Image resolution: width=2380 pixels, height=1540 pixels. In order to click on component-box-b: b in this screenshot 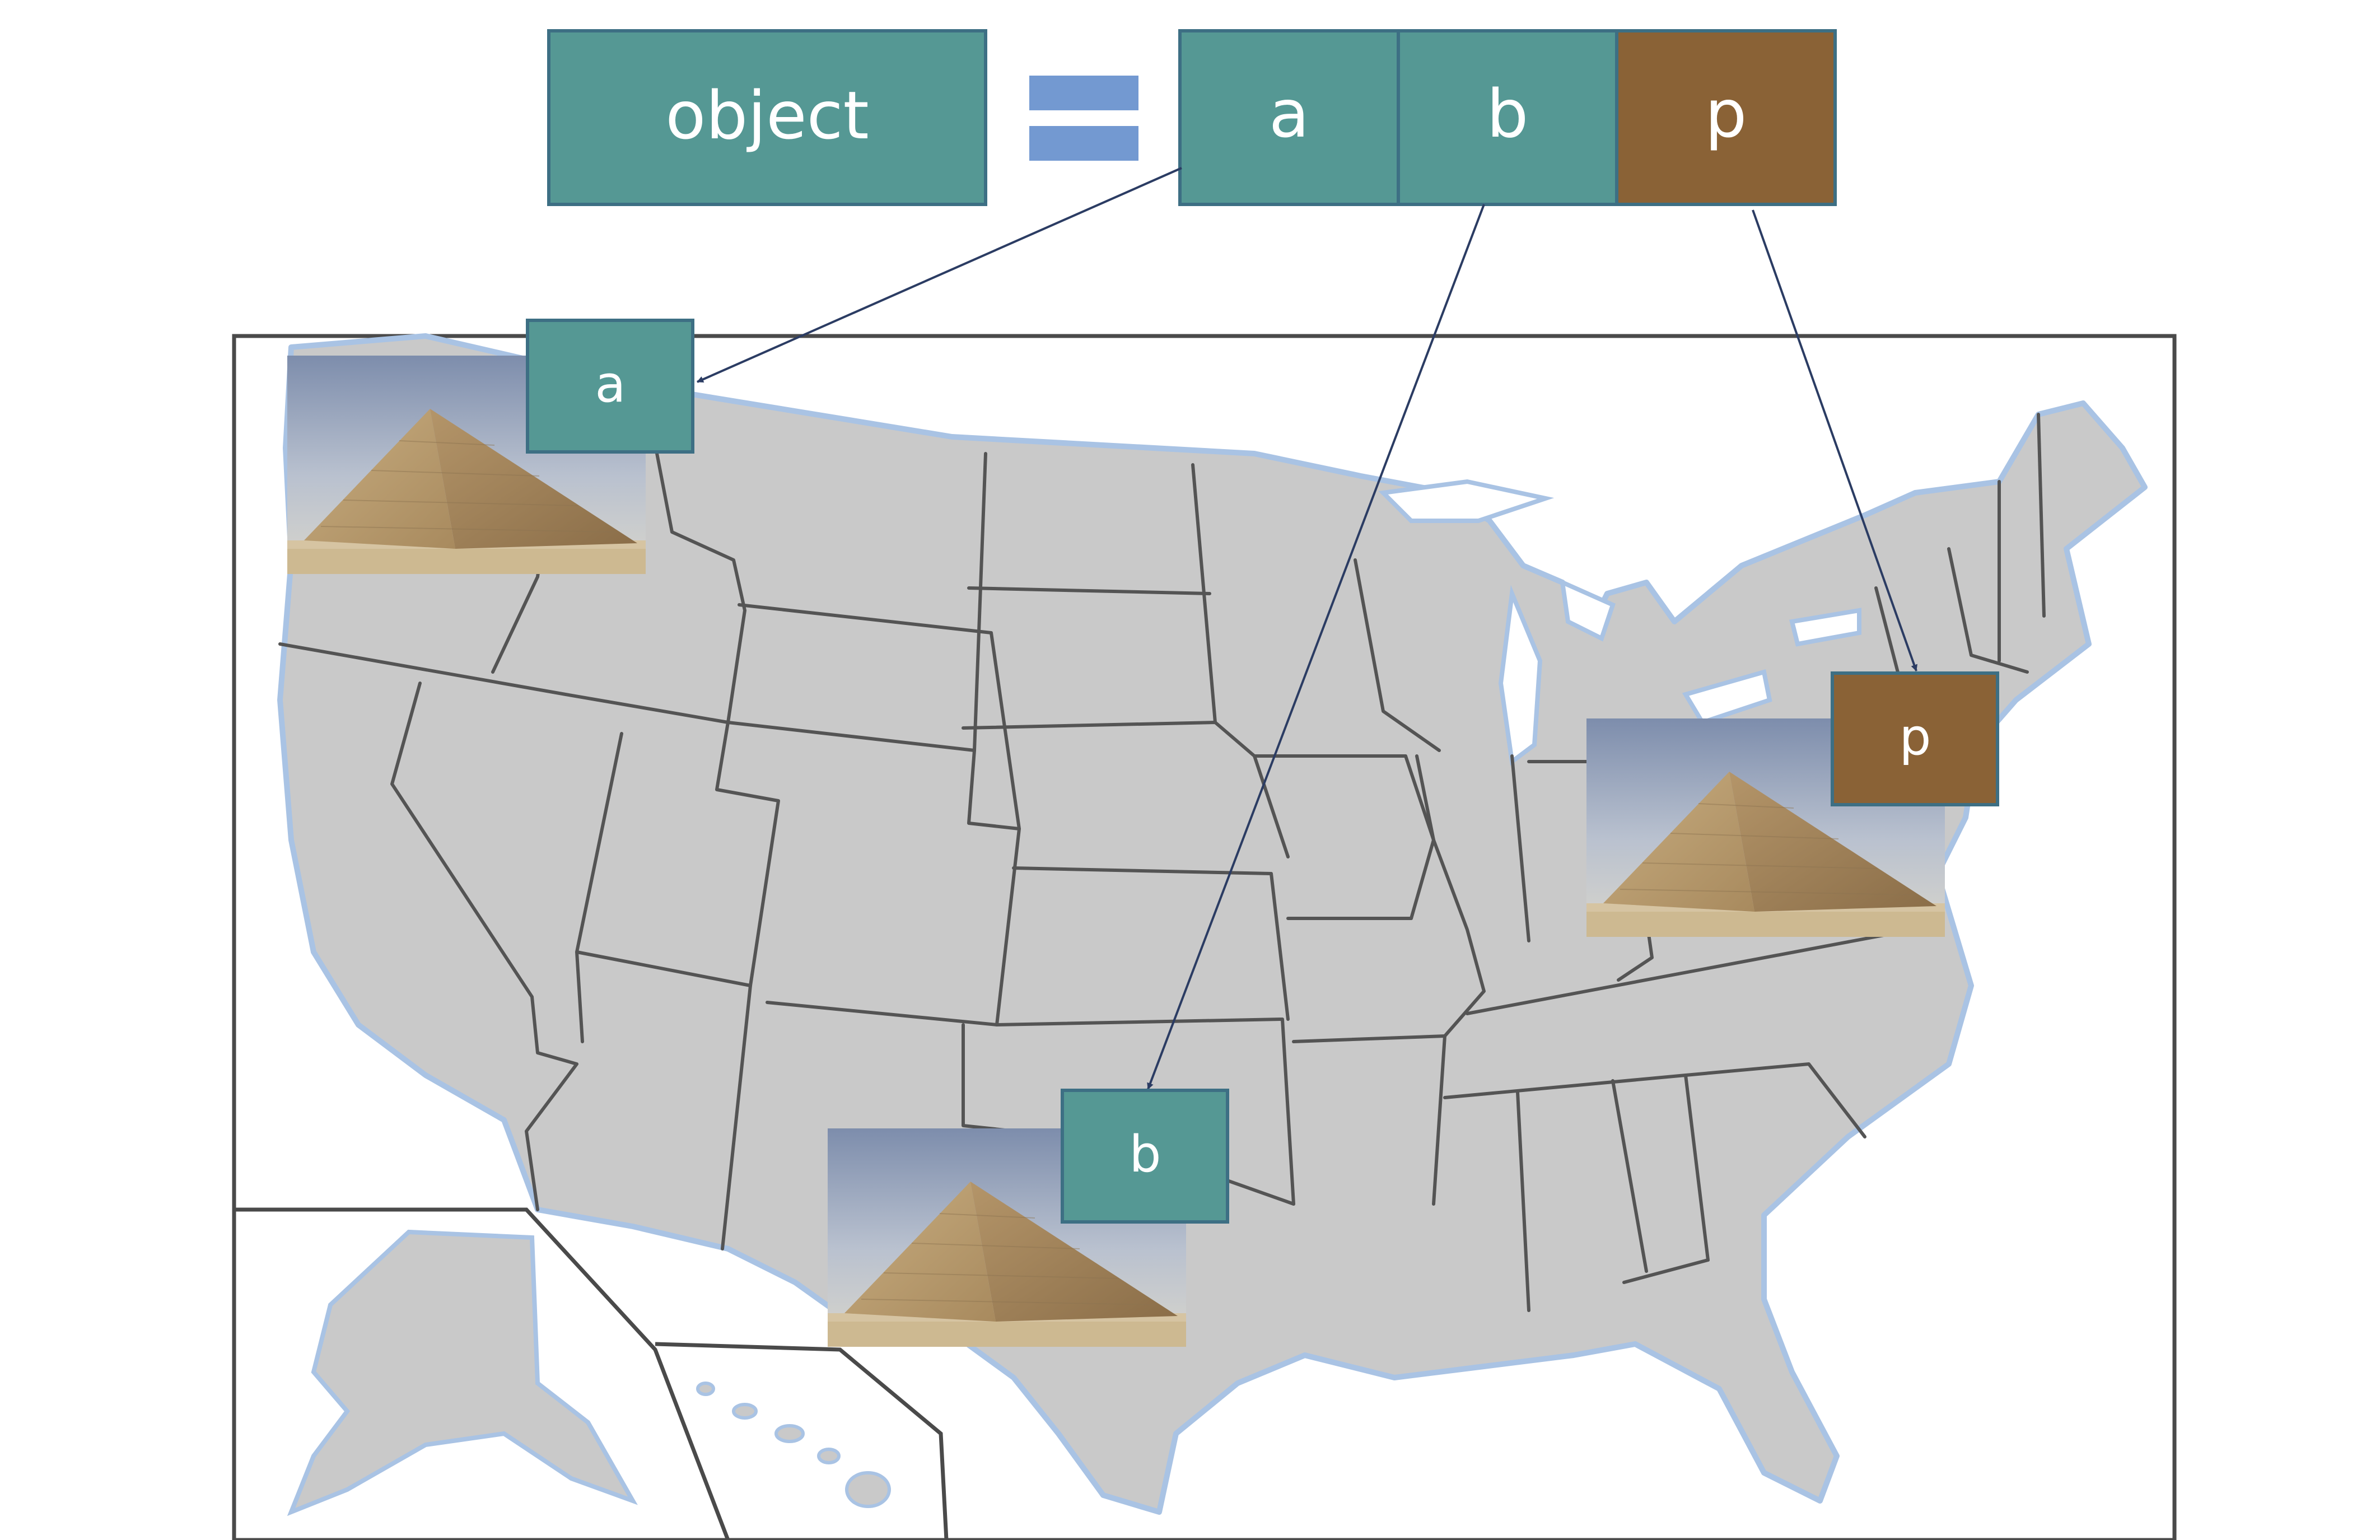, I will do `click(1508, 118)`.